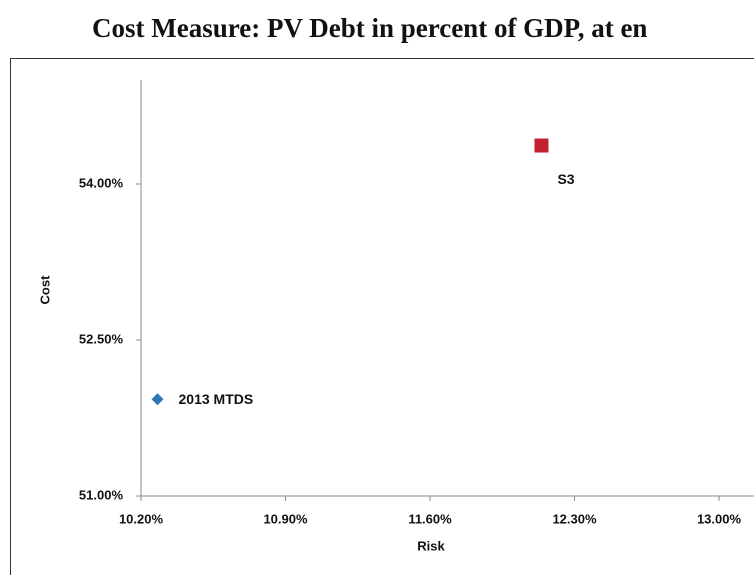  What do you see at coordinates (141, 518) in the screenshot?
I see `x-tick-label: 10.20%` at bounding box center [141, 518].